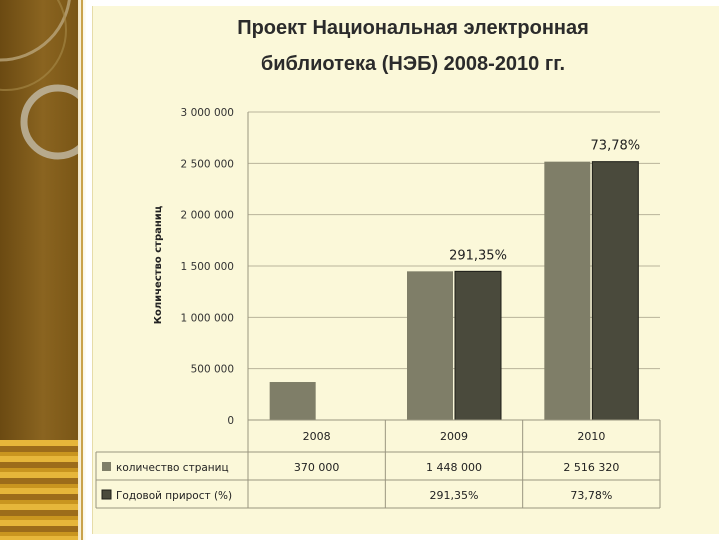 Image resolution: width=720 pixels, height=540 pixels. Describe the element at coordinates (591, 436) in the screenshot. I see `x-category-label: 2010` at that location.